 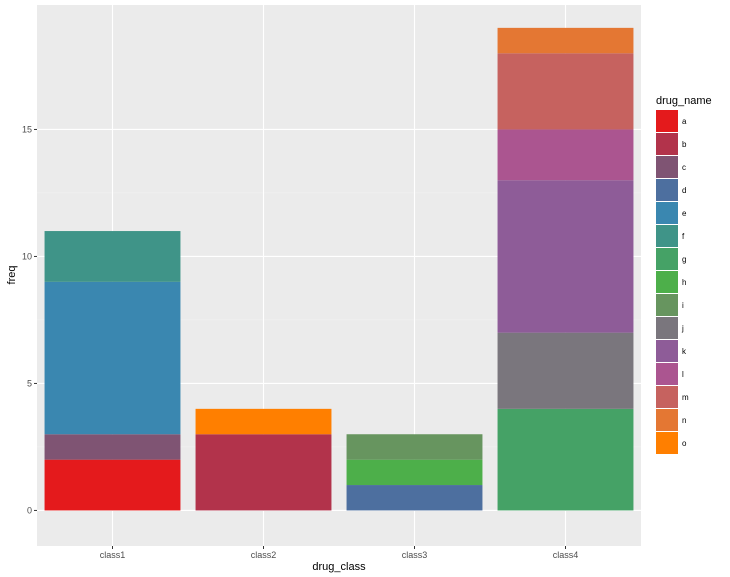 I want to click on x-axis-title: drug_class, so click(x=339, y=567).